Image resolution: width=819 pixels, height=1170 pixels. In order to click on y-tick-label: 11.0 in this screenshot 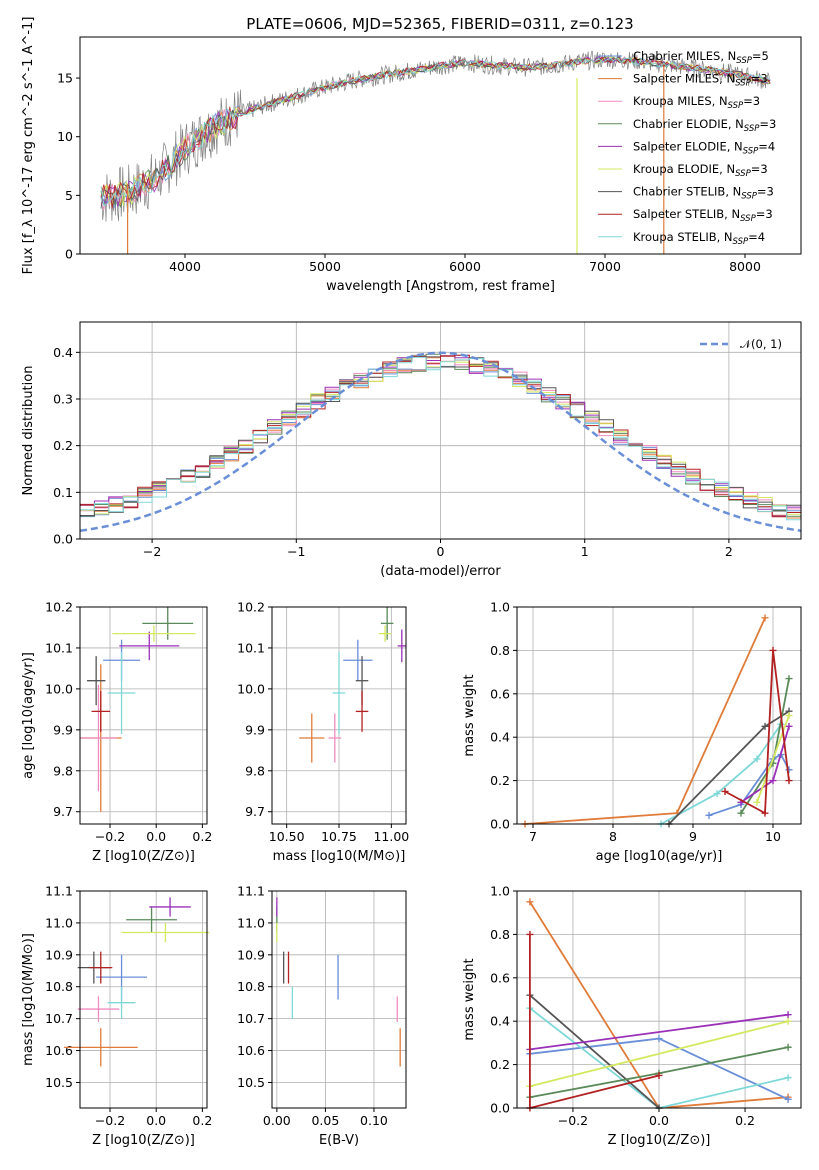, I will do `click(251, 922)`.